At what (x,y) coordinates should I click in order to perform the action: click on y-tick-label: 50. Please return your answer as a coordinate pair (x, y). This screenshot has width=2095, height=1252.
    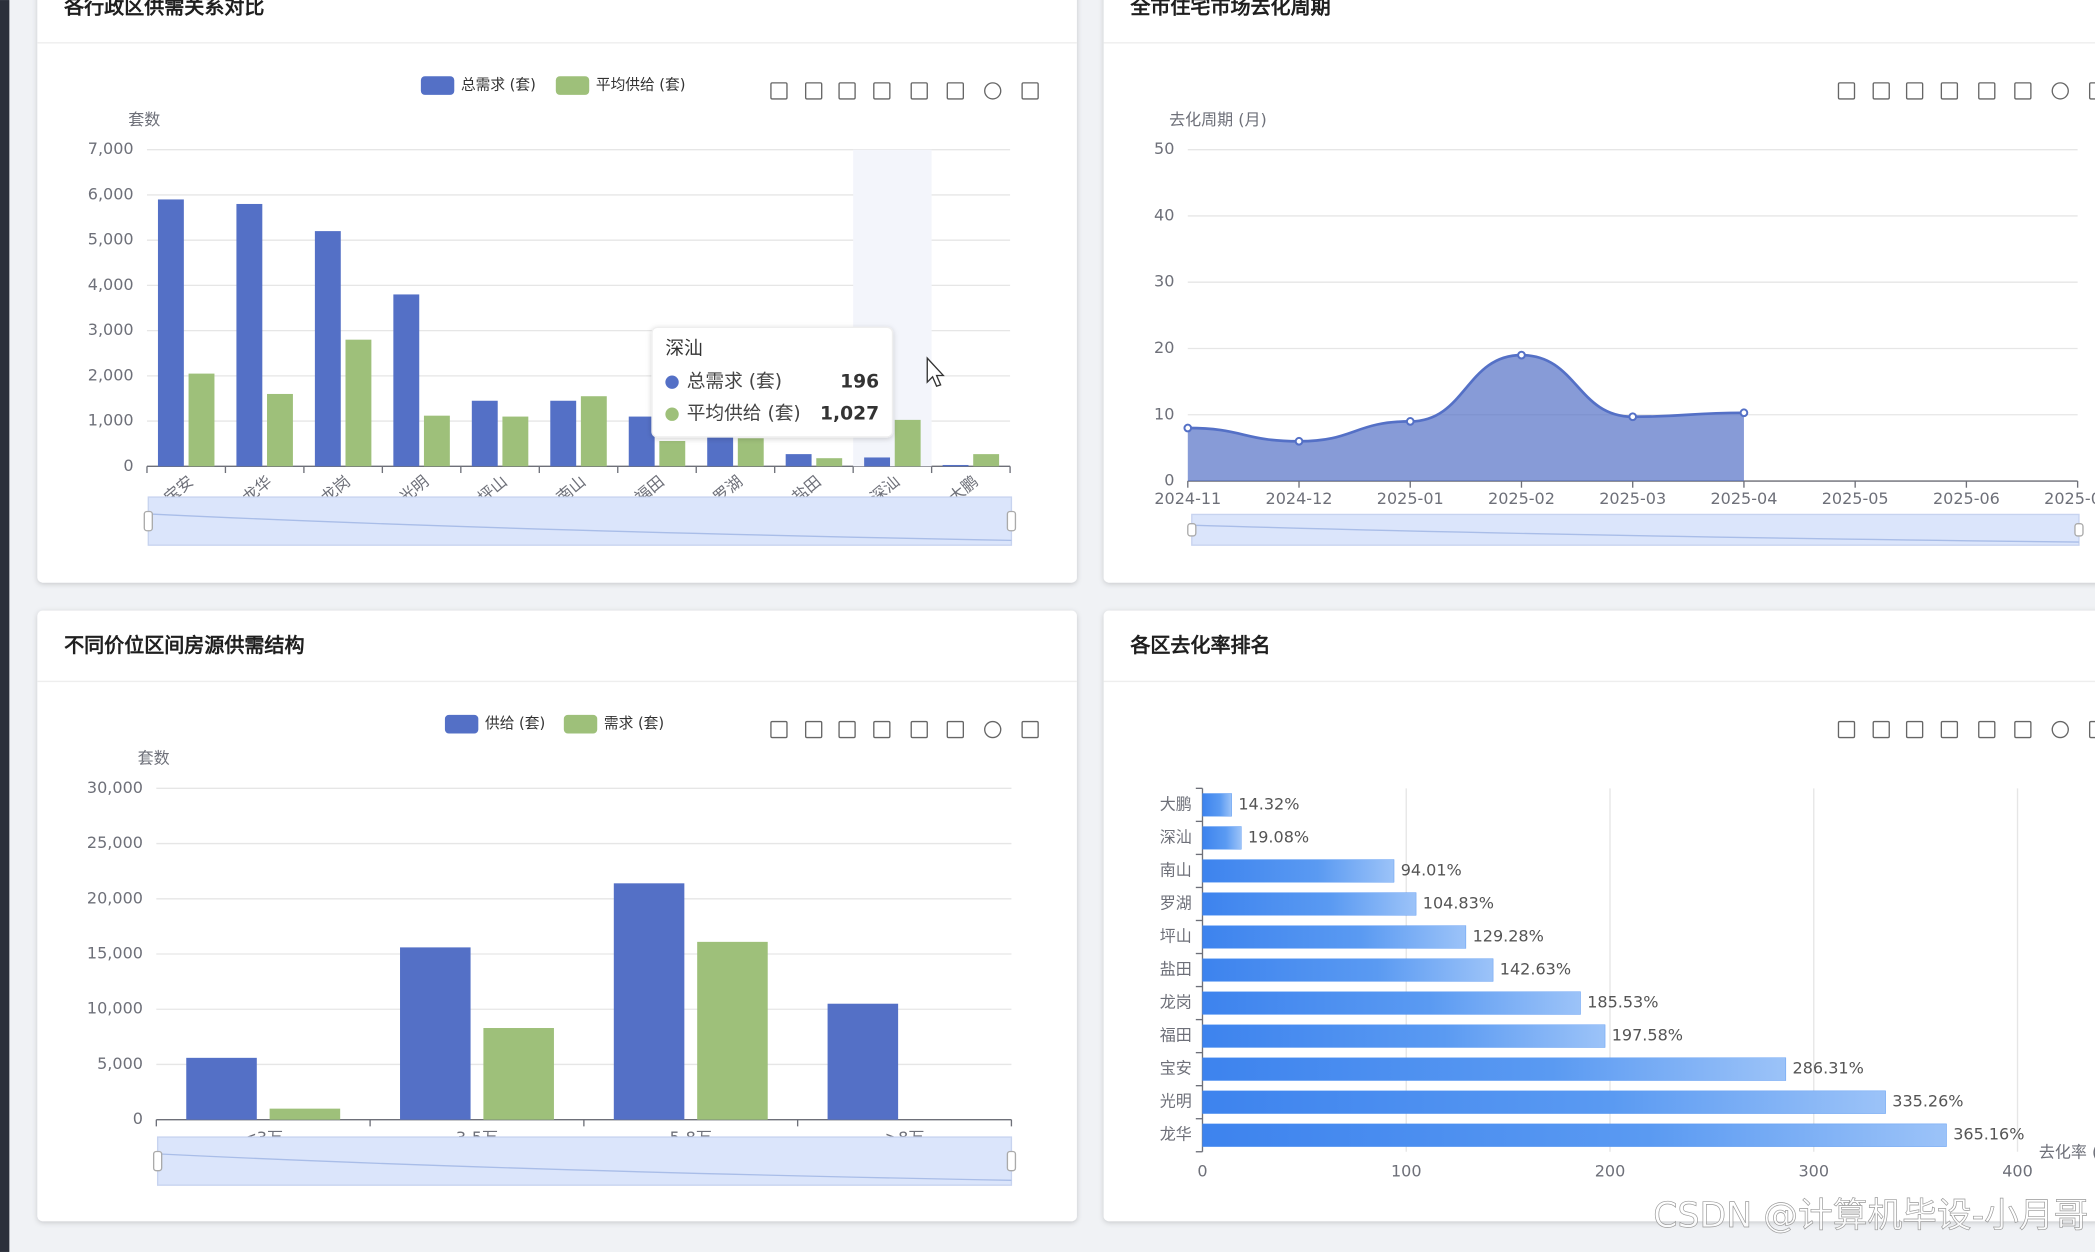
    Looking at the image, I should click on (1164, 148).